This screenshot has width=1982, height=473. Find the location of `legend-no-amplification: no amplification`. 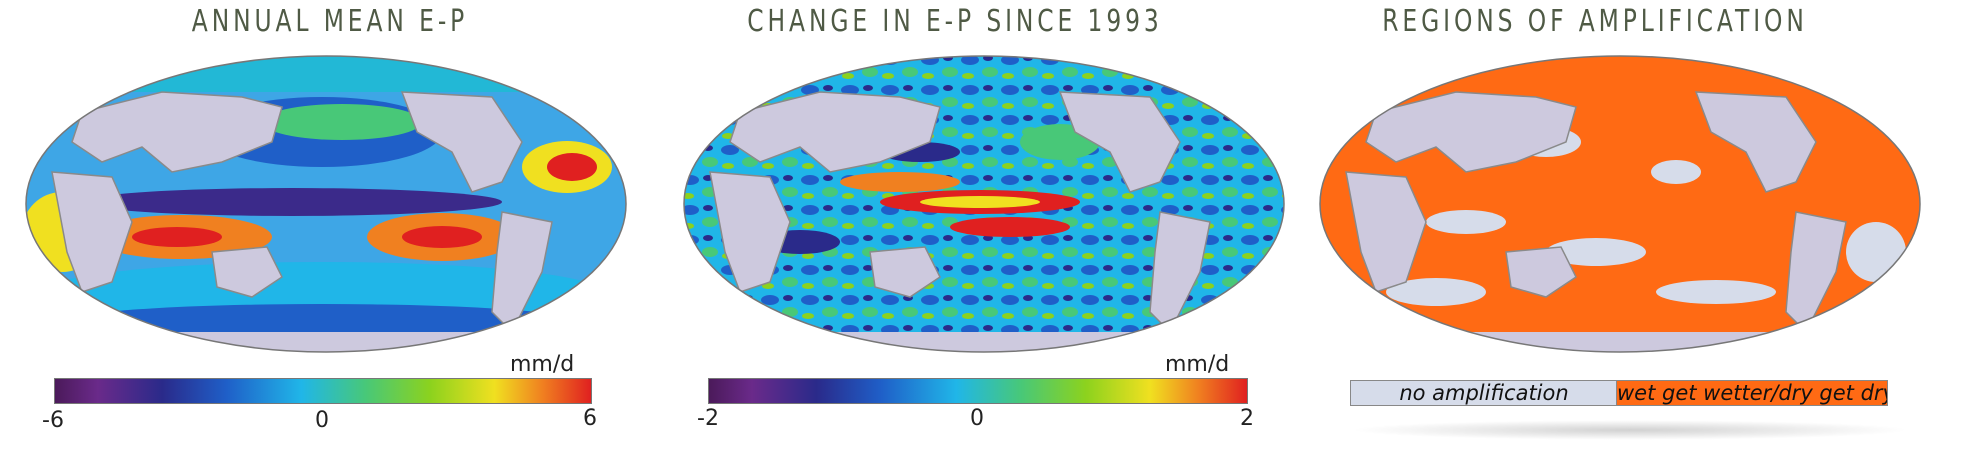

legend-no-amplification: no amplification is located at coordinates (1484, 393).